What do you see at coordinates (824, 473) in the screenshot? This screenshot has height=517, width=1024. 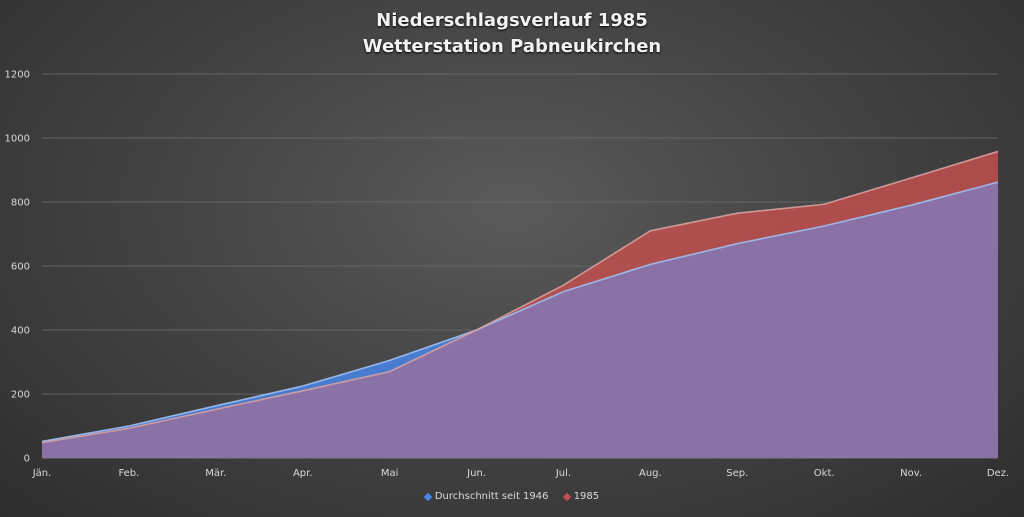 I see `x-tick-label: Okt.` at bounding box center [824, 473].